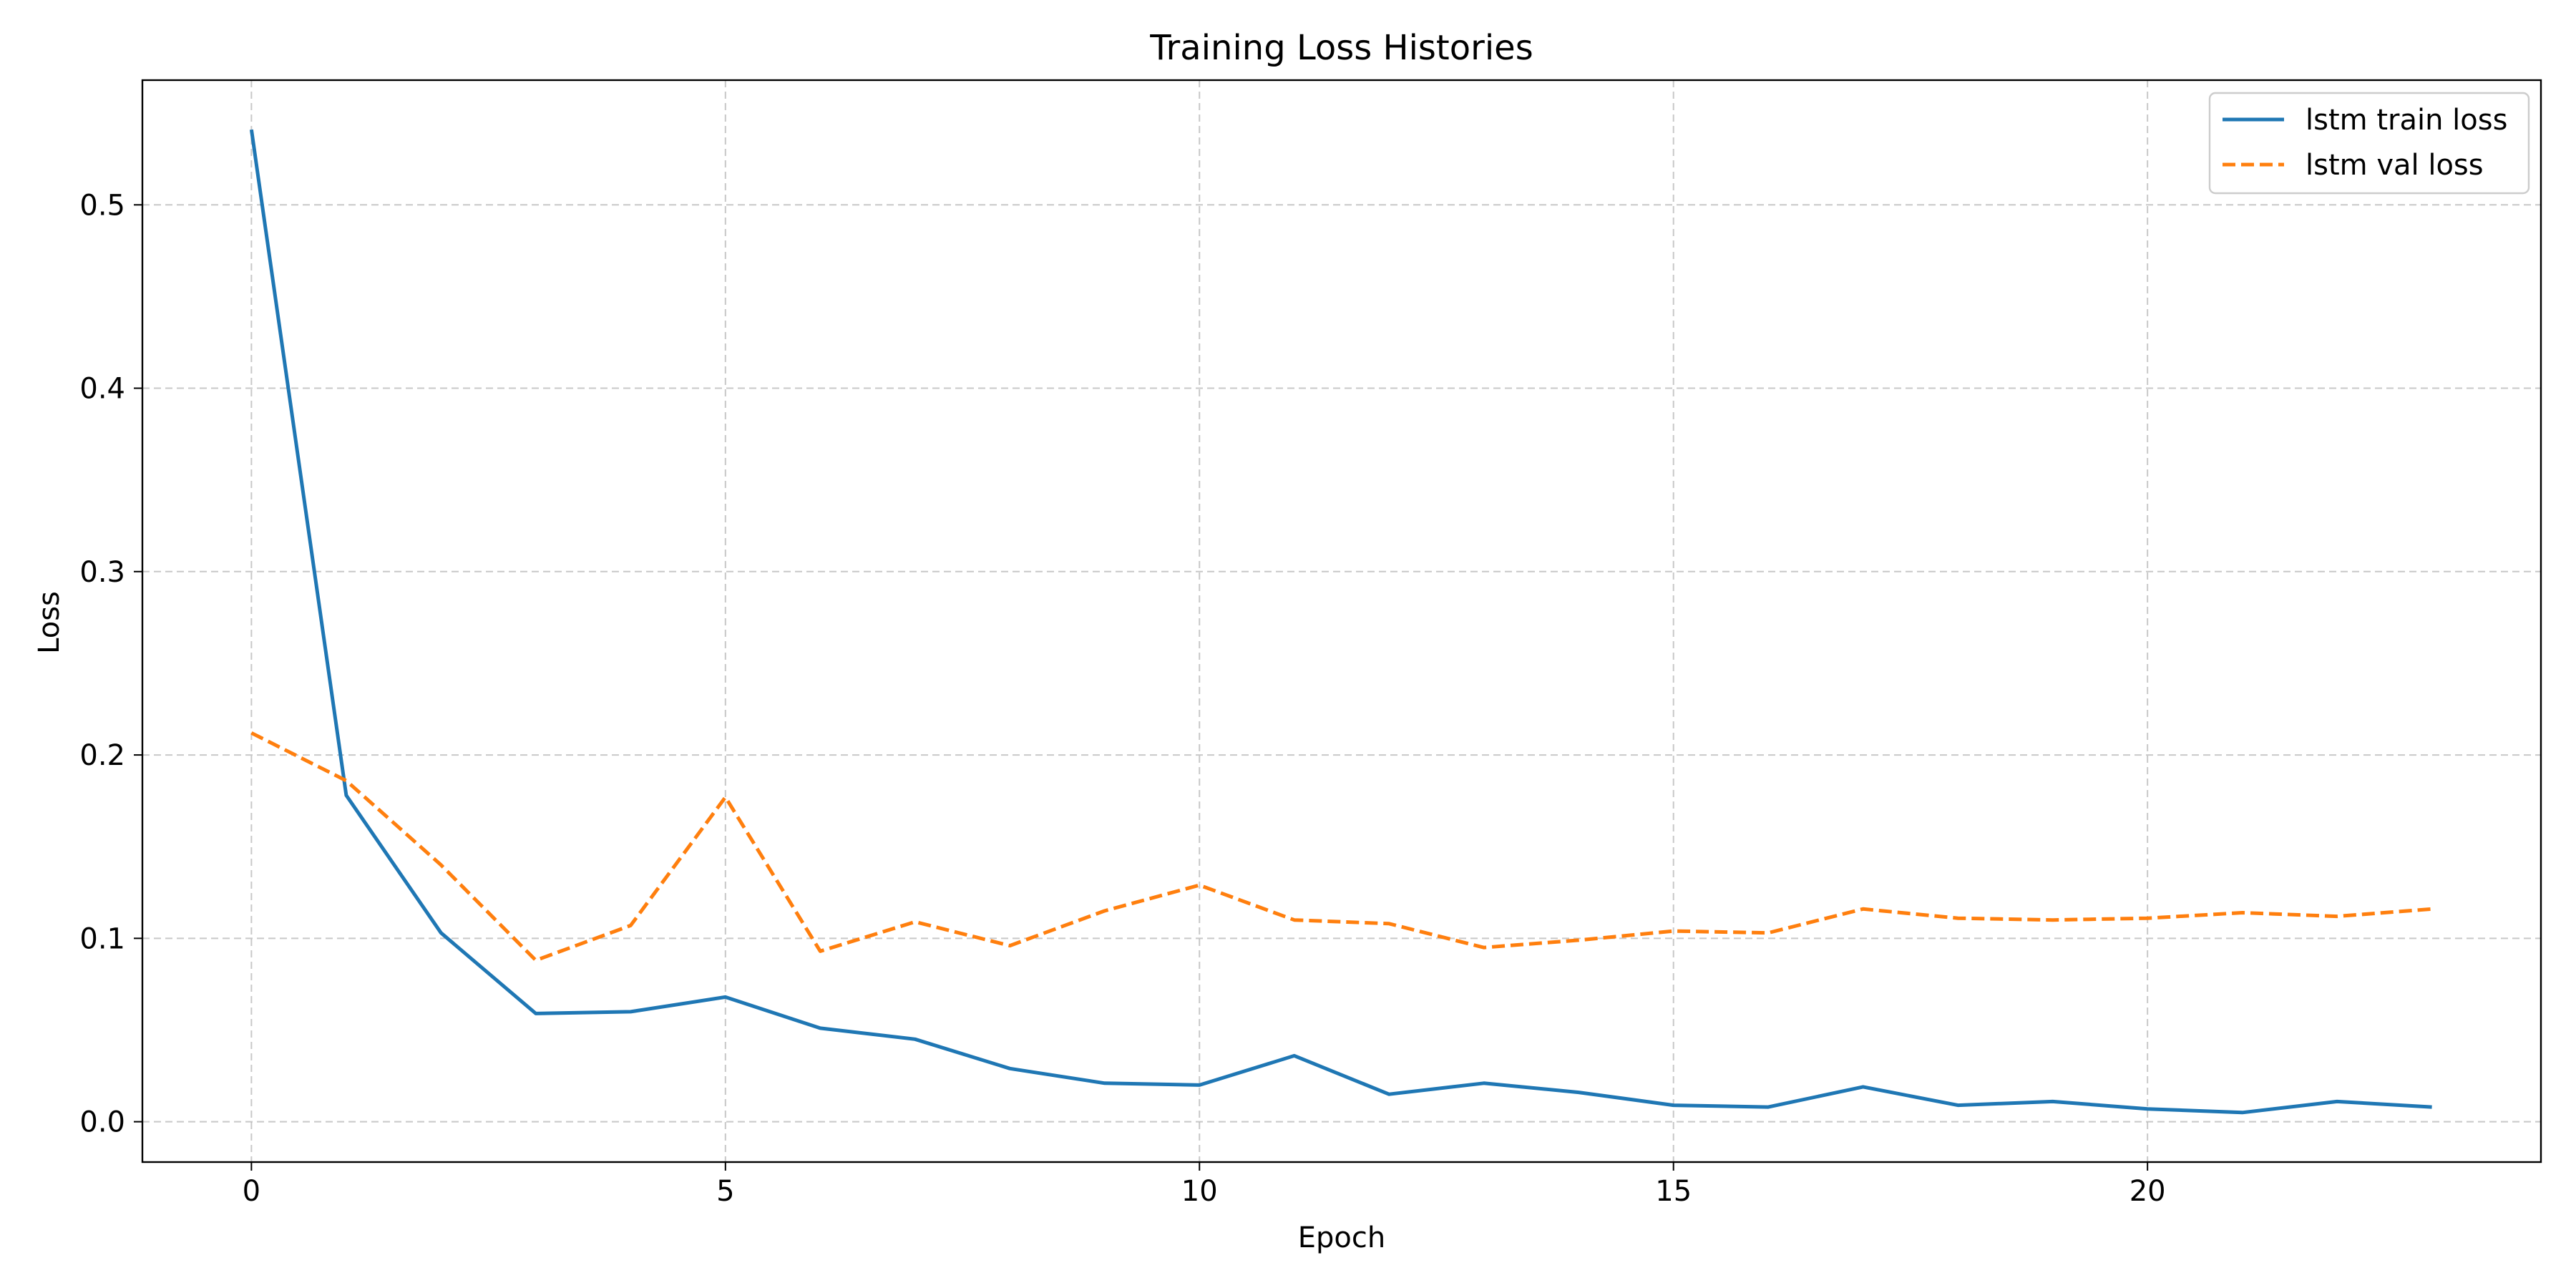  Describe the element at coordinates (2395, 165) in the screenshot. I see `legend-val-label: lstm val loss` at that location.